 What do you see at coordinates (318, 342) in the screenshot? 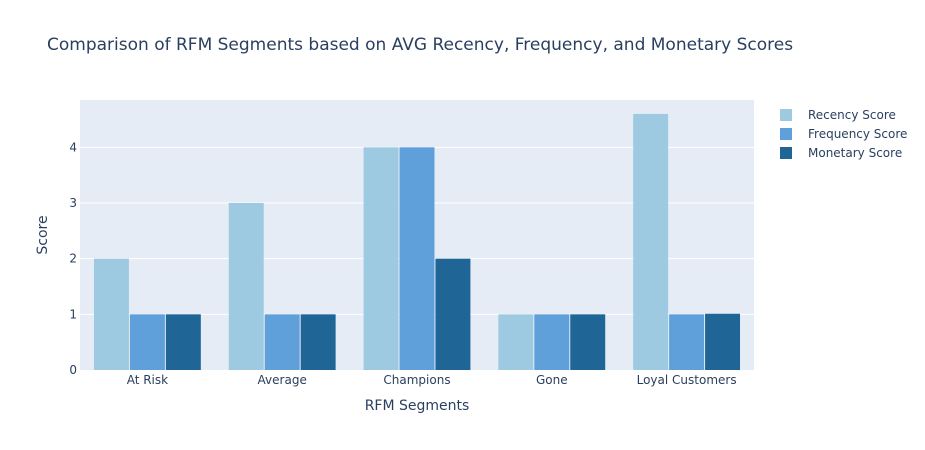
I see `bar-monetary-score-average` at bounding box center [318, 342].